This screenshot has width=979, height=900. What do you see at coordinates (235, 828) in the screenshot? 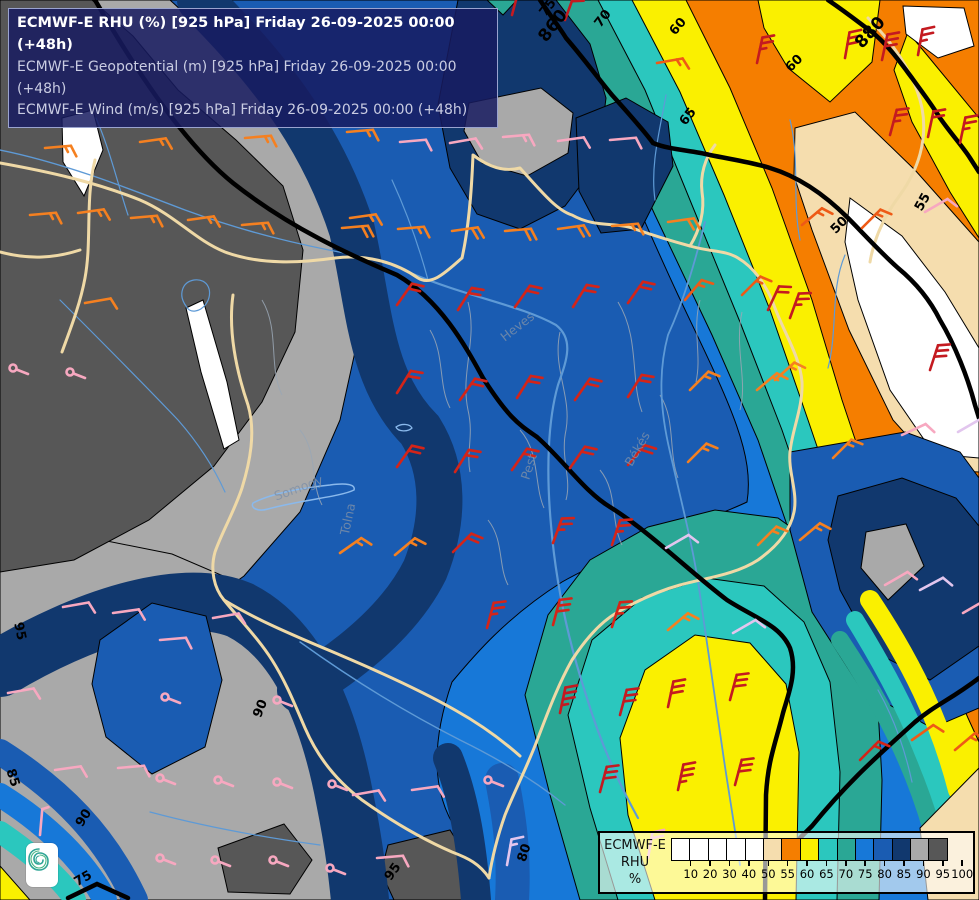
I see `river-sava` at bounding box center [235, 828].